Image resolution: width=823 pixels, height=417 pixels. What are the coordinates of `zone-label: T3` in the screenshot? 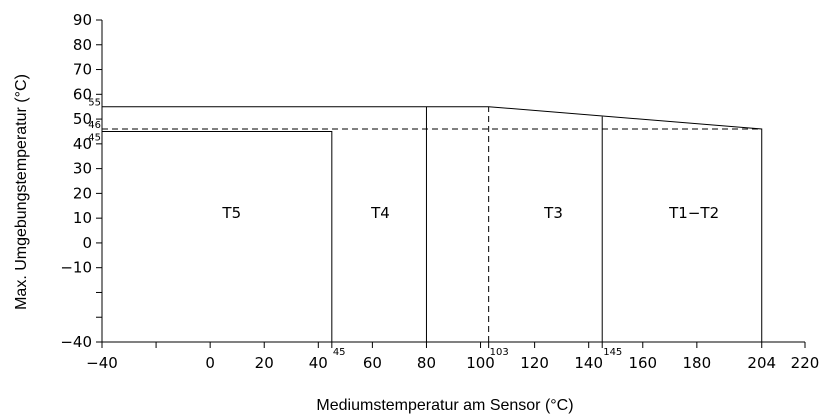 It's located at (553, 213).